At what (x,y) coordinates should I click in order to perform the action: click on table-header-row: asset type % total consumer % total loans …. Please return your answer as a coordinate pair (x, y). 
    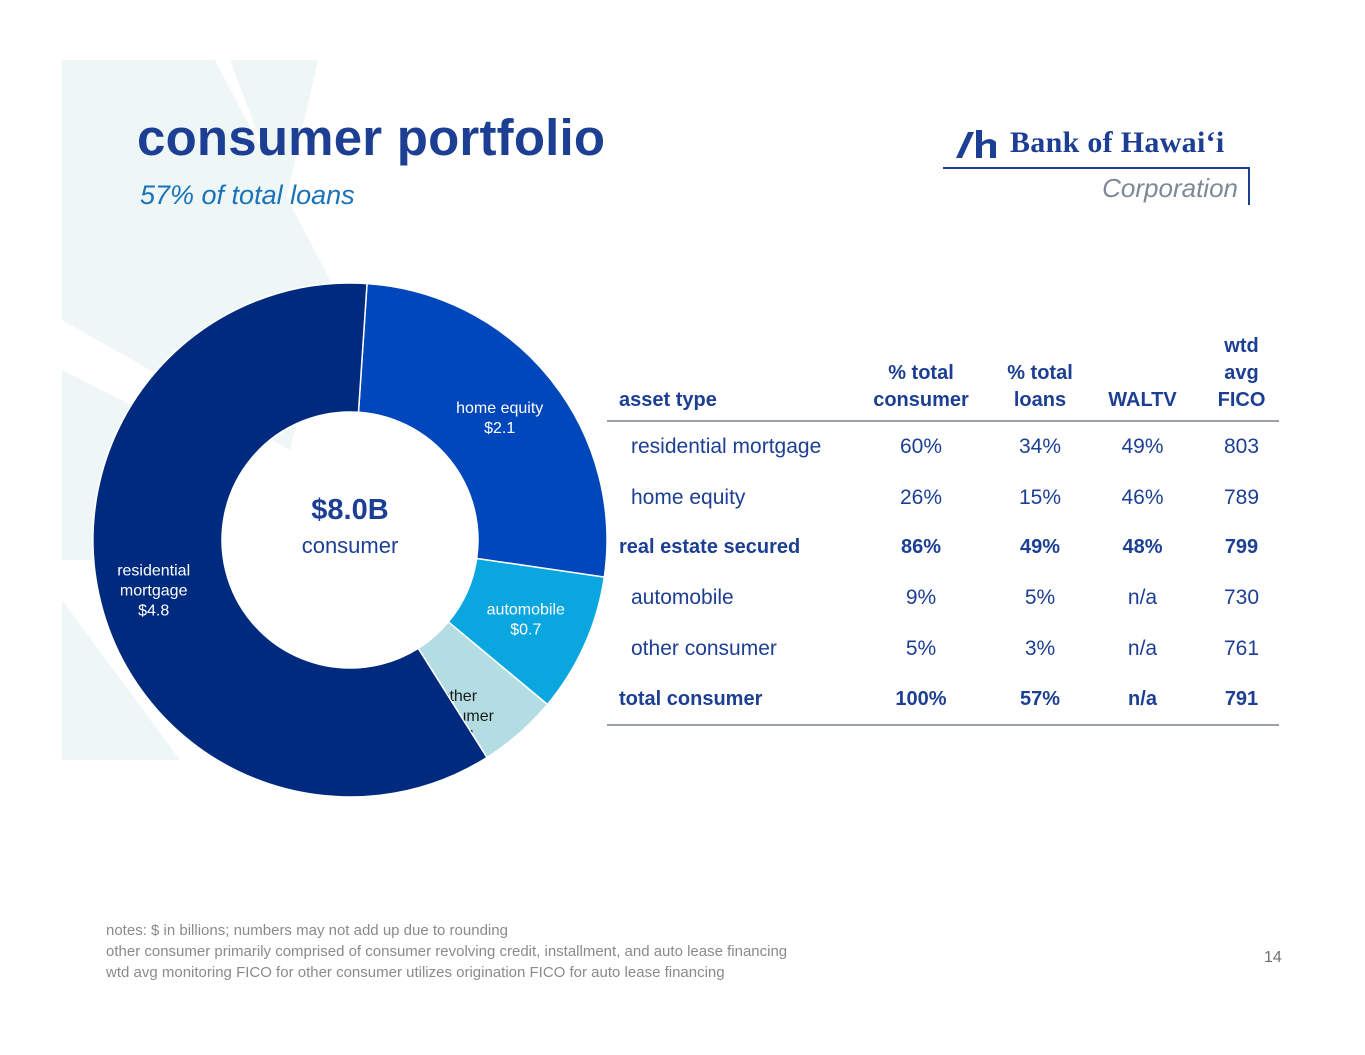
    Looking at the image, I should click on (943, 377).